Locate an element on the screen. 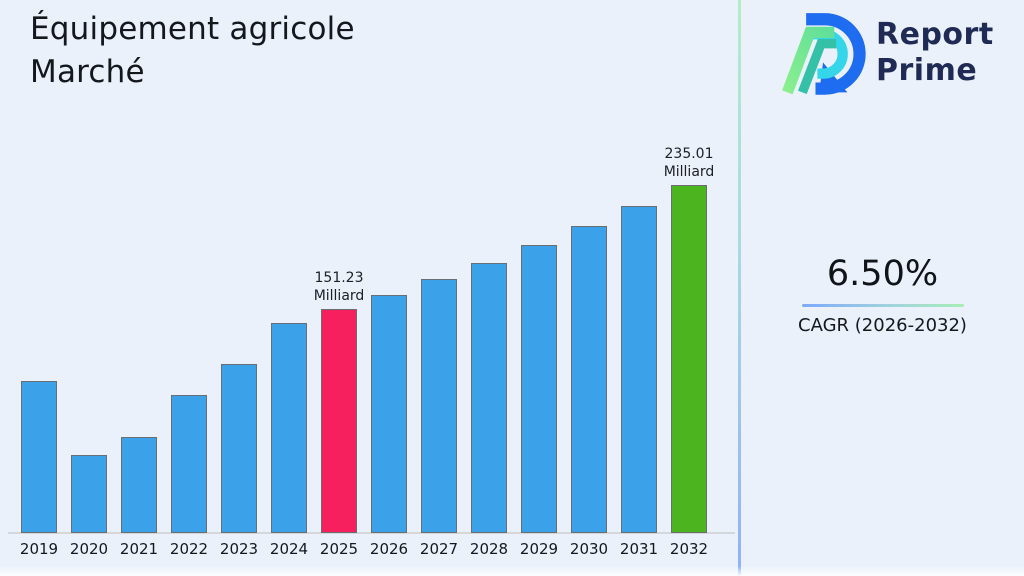 The width and height of the screenshot is (1024, 576). bar-2028 is located at coordinates (489, 398).